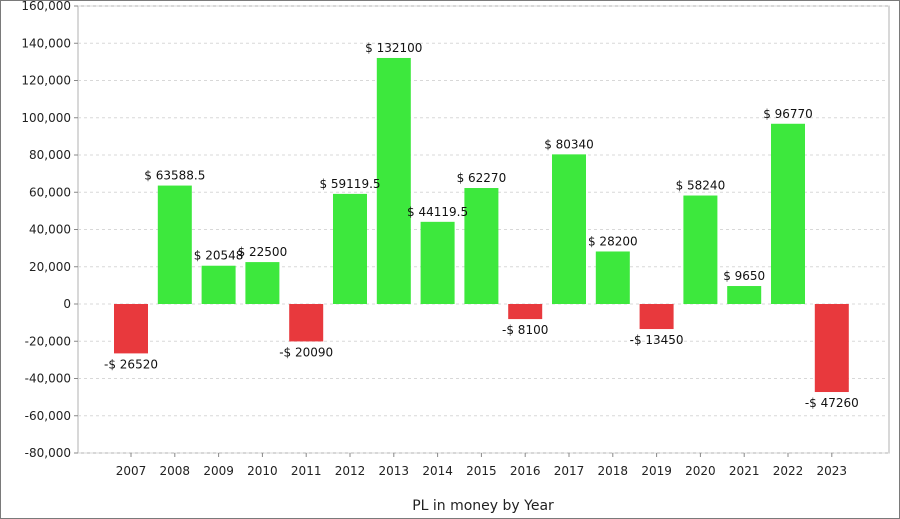 This screenshot has width=900, height=519. I want to click on bar-2022, so click(788, 214).